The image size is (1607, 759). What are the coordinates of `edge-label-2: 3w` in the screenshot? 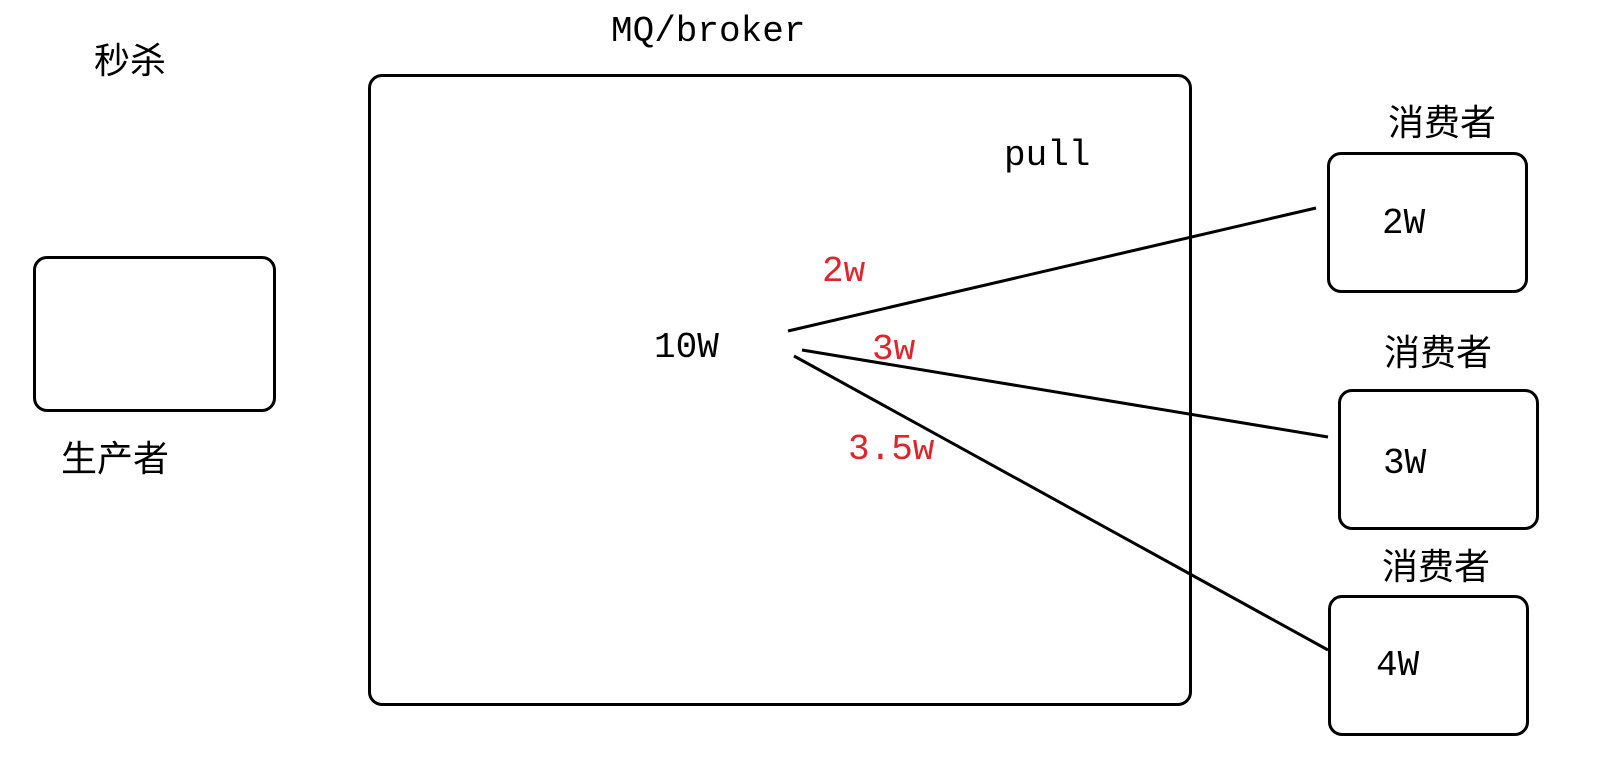 It's located at (894, 349).